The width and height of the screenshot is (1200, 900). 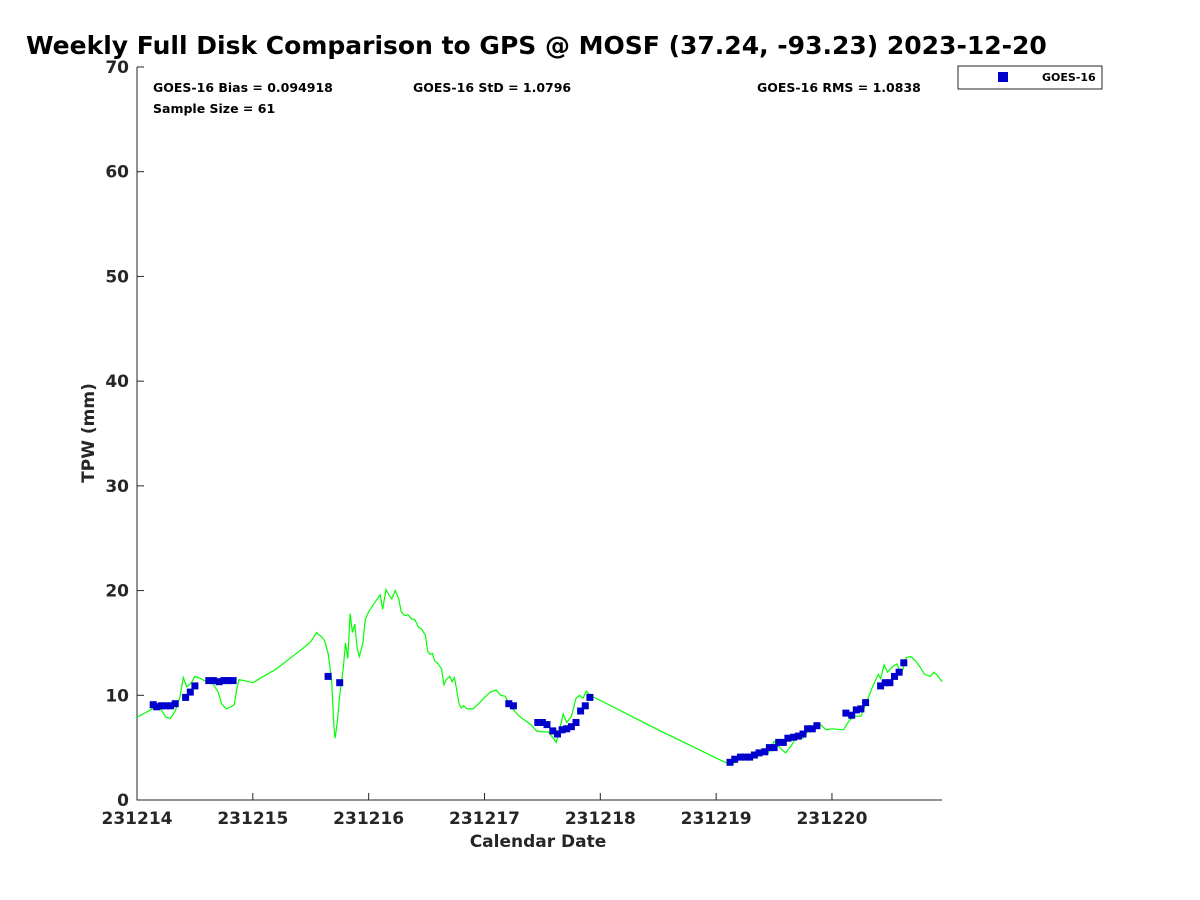 I want to click on y-tick-label: 50, so click(x=117, y=277).